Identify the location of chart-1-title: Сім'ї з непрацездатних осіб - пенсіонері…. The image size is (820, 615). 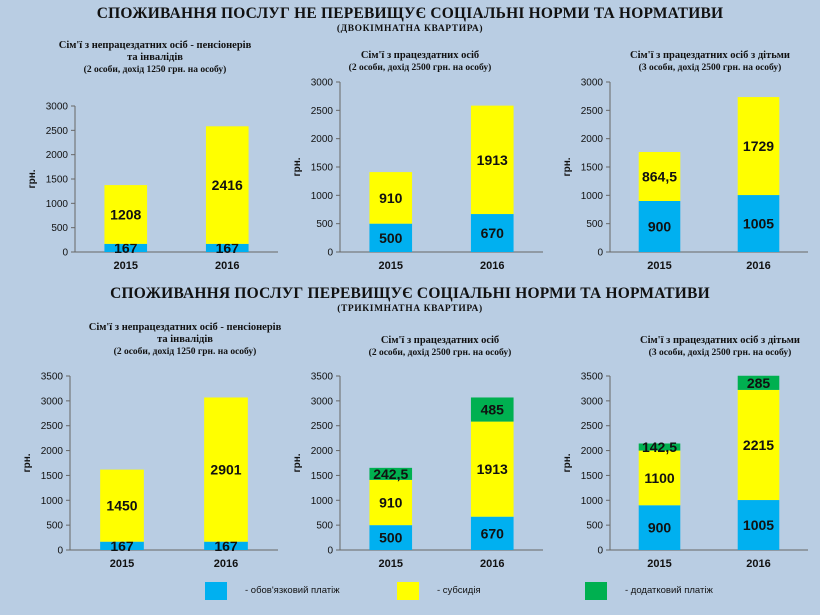
(155, 58).